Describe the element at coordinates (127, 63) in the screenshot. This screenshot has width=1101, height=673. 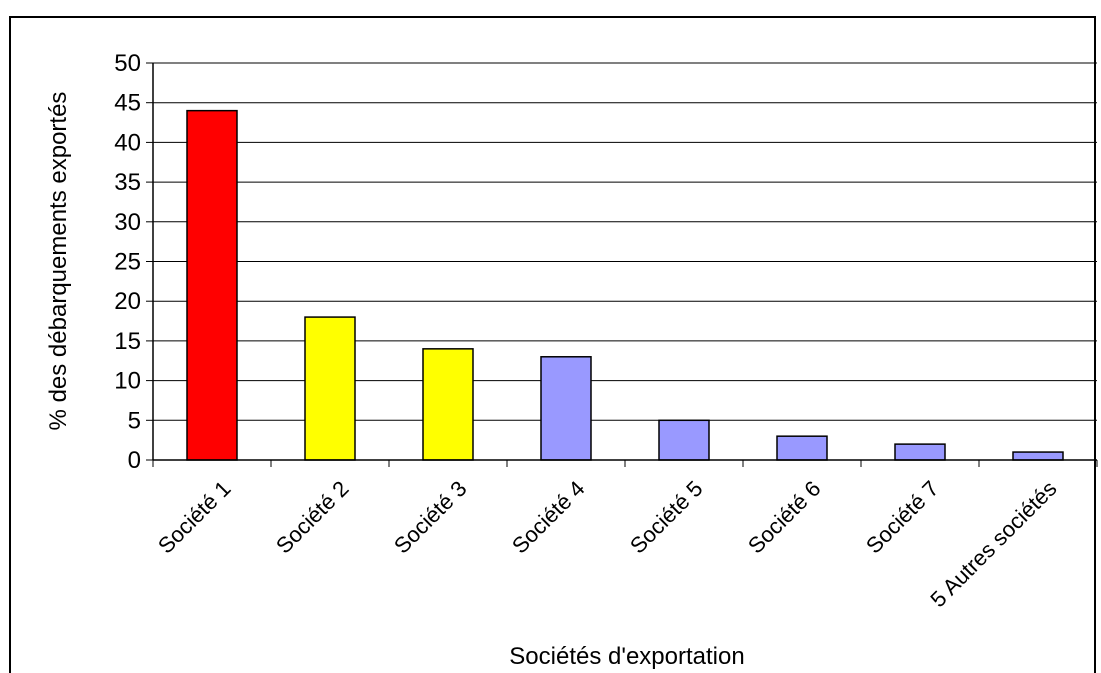
I see `y-tick-label: 50` at that location.